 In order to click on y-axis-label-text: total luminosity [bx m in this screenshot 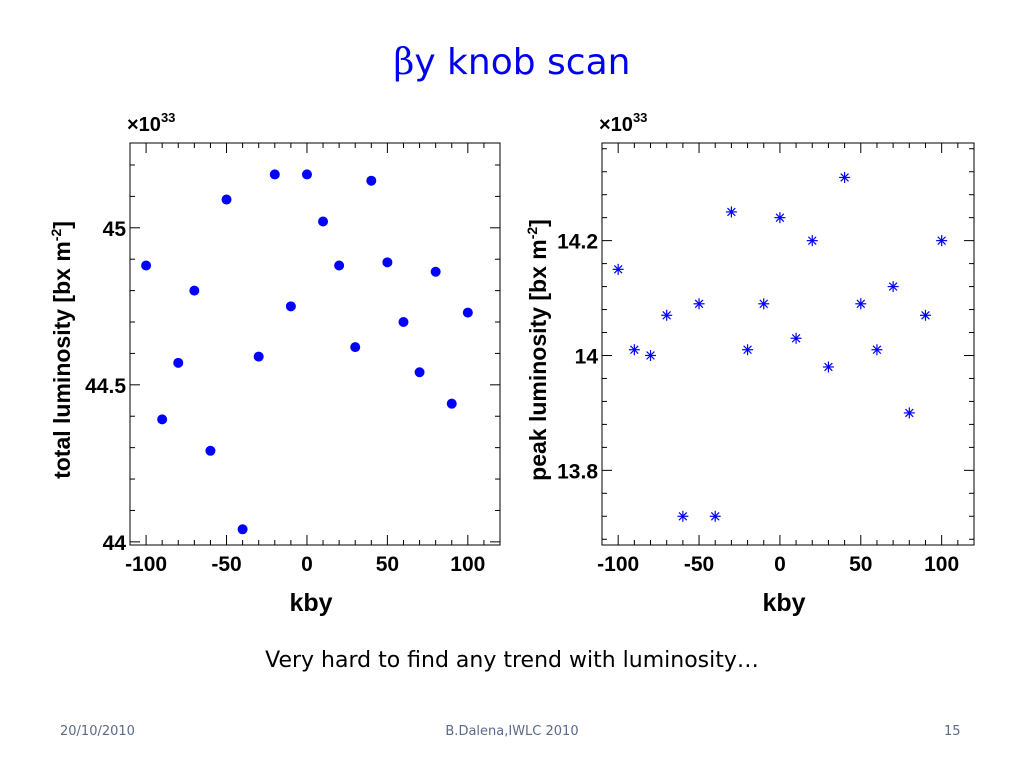, I will do `click(62, 360)`.